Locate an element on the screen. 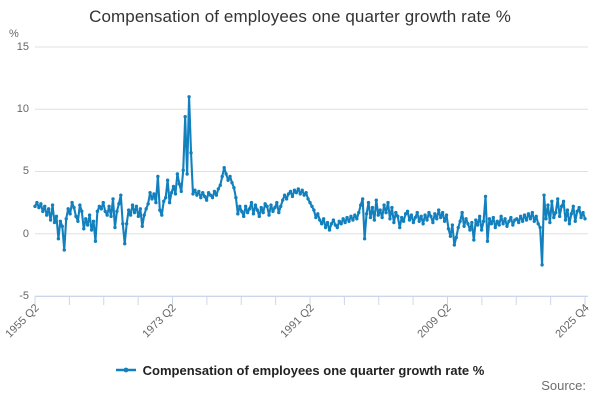 The width and height of the screenshot is (600, 400). y-tick-label: 15 is located at coordinates (22, 47).